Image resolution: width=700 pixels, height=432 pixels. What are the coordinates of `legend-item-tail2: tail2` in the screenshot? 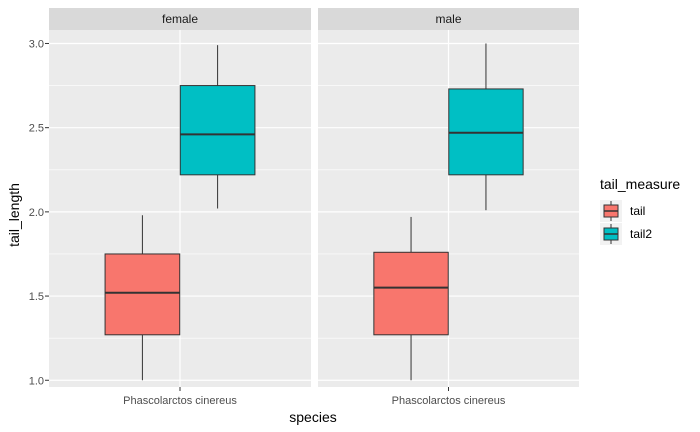 It's located at (626, 234).